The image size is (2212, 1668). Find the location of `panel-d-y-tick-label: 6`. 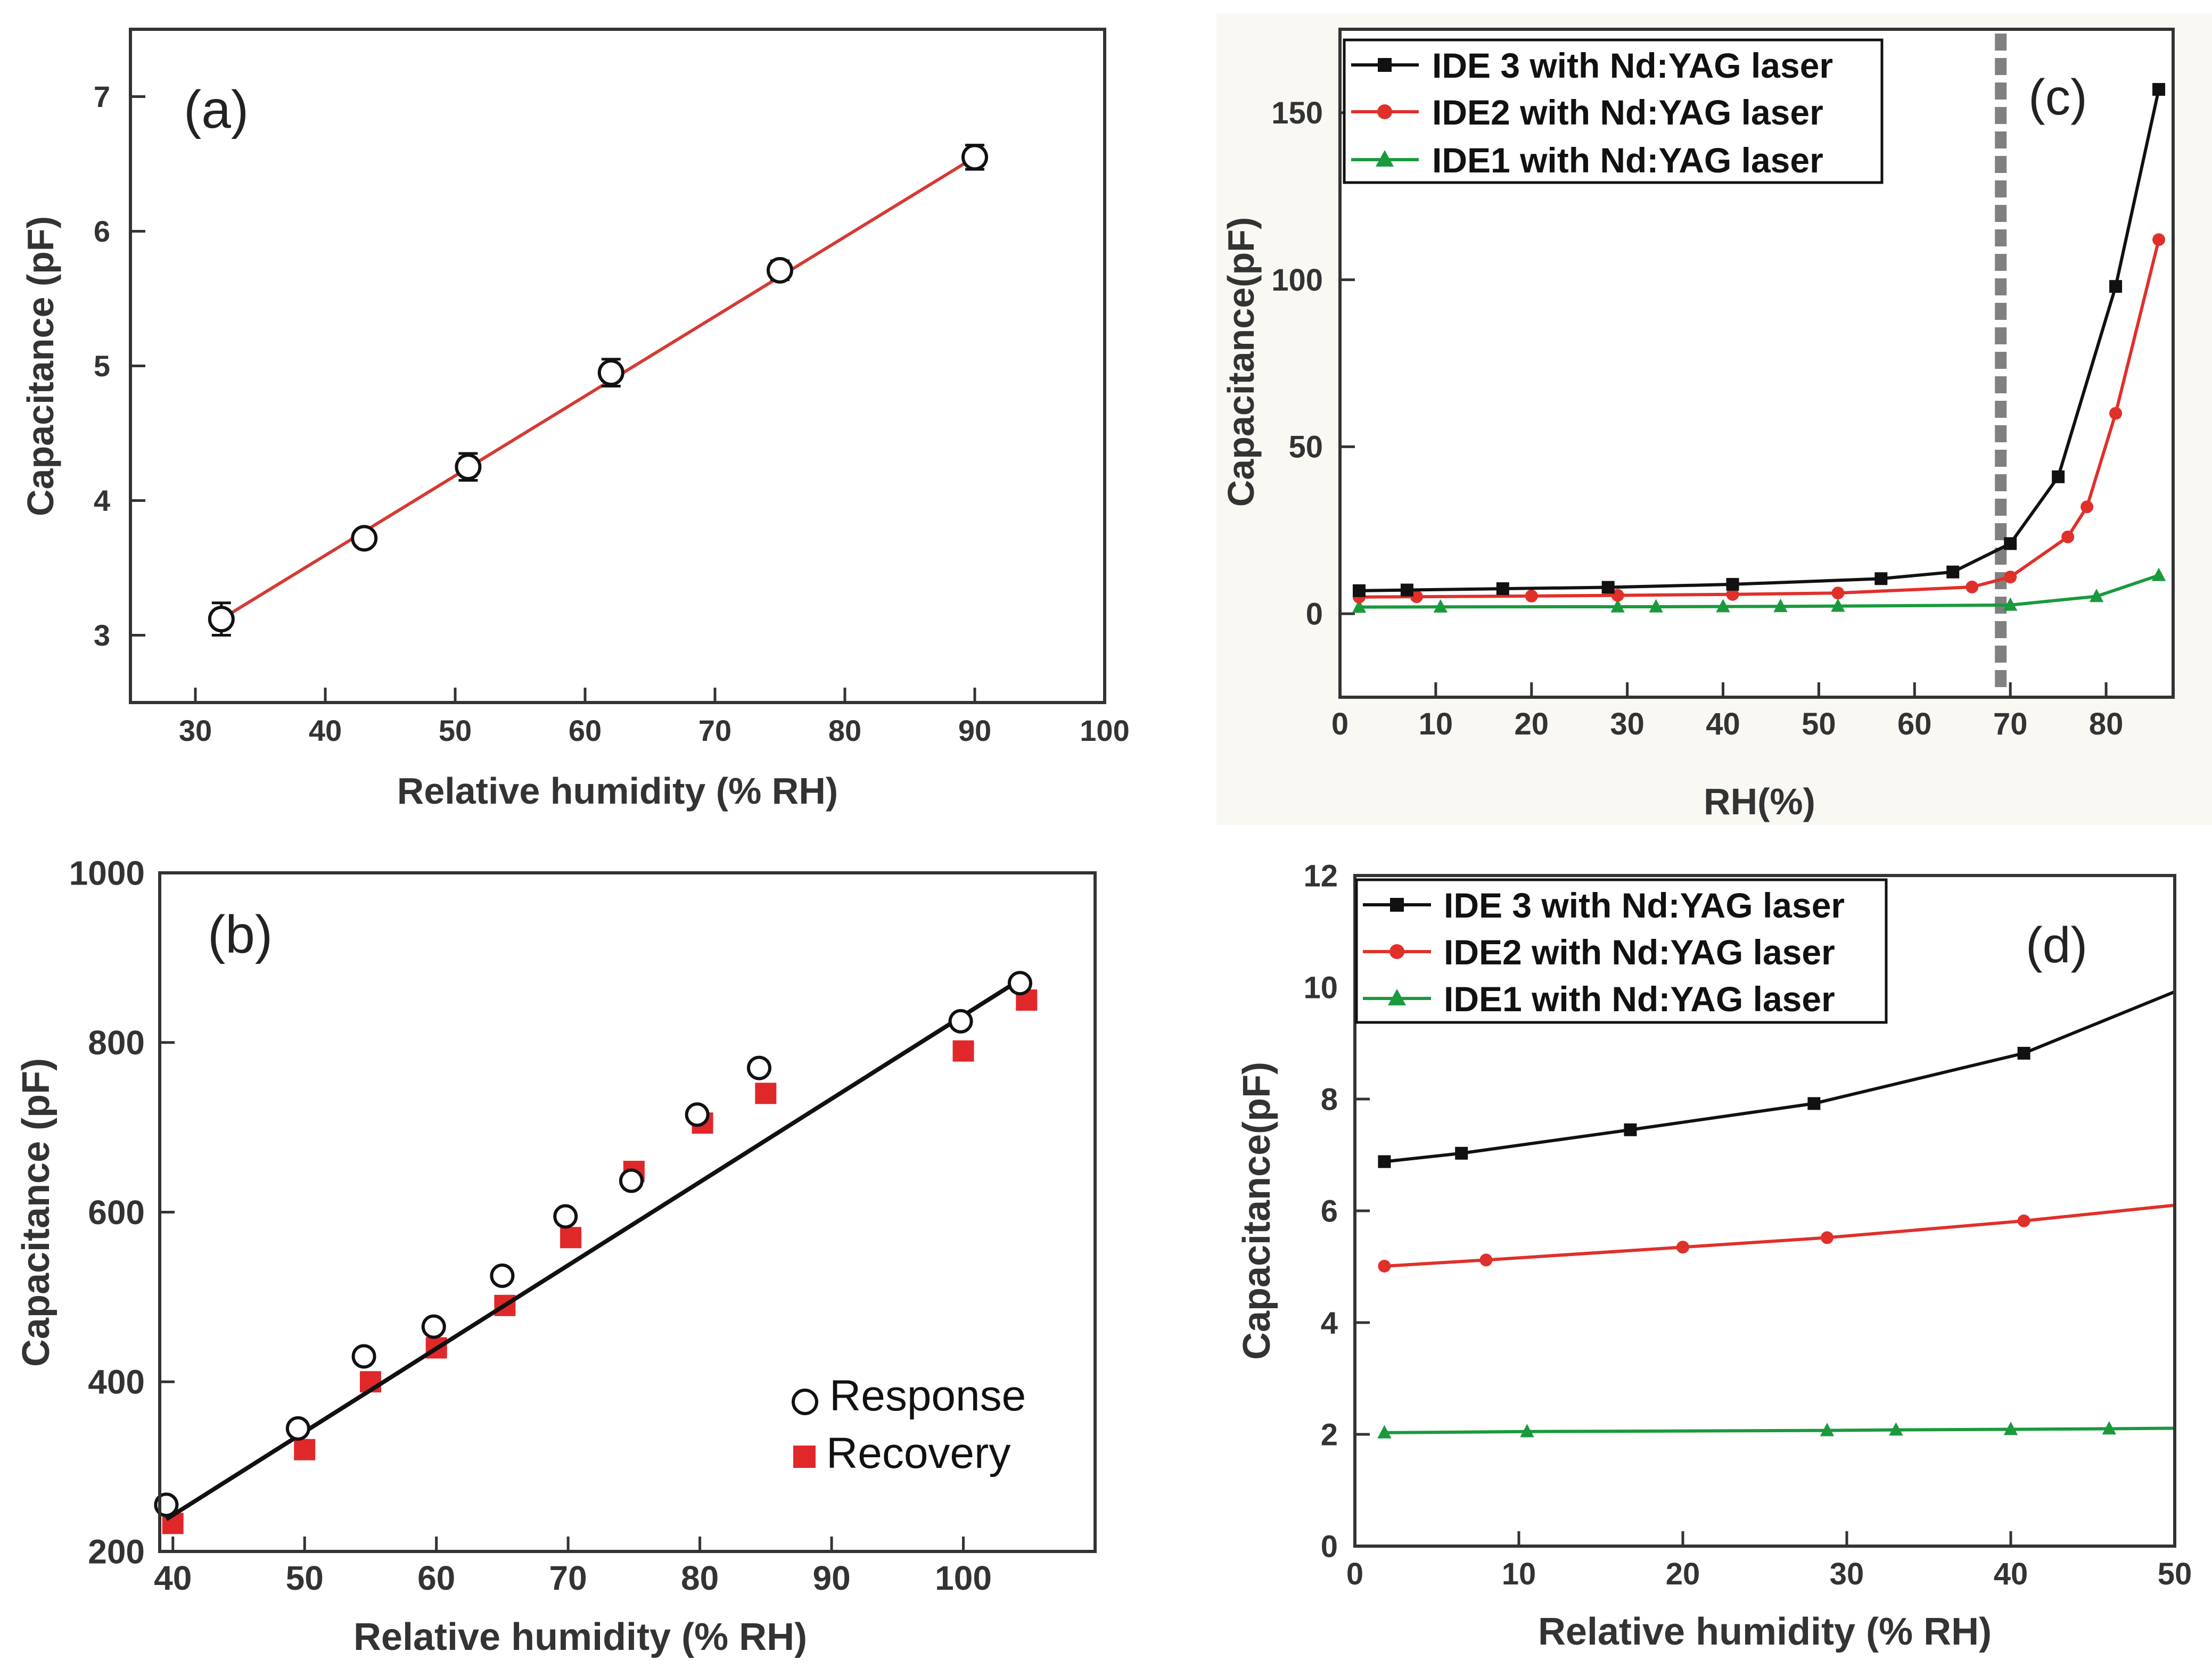

panel-d-y-tick-label: 6 is located at coordinates (1330, 1211).